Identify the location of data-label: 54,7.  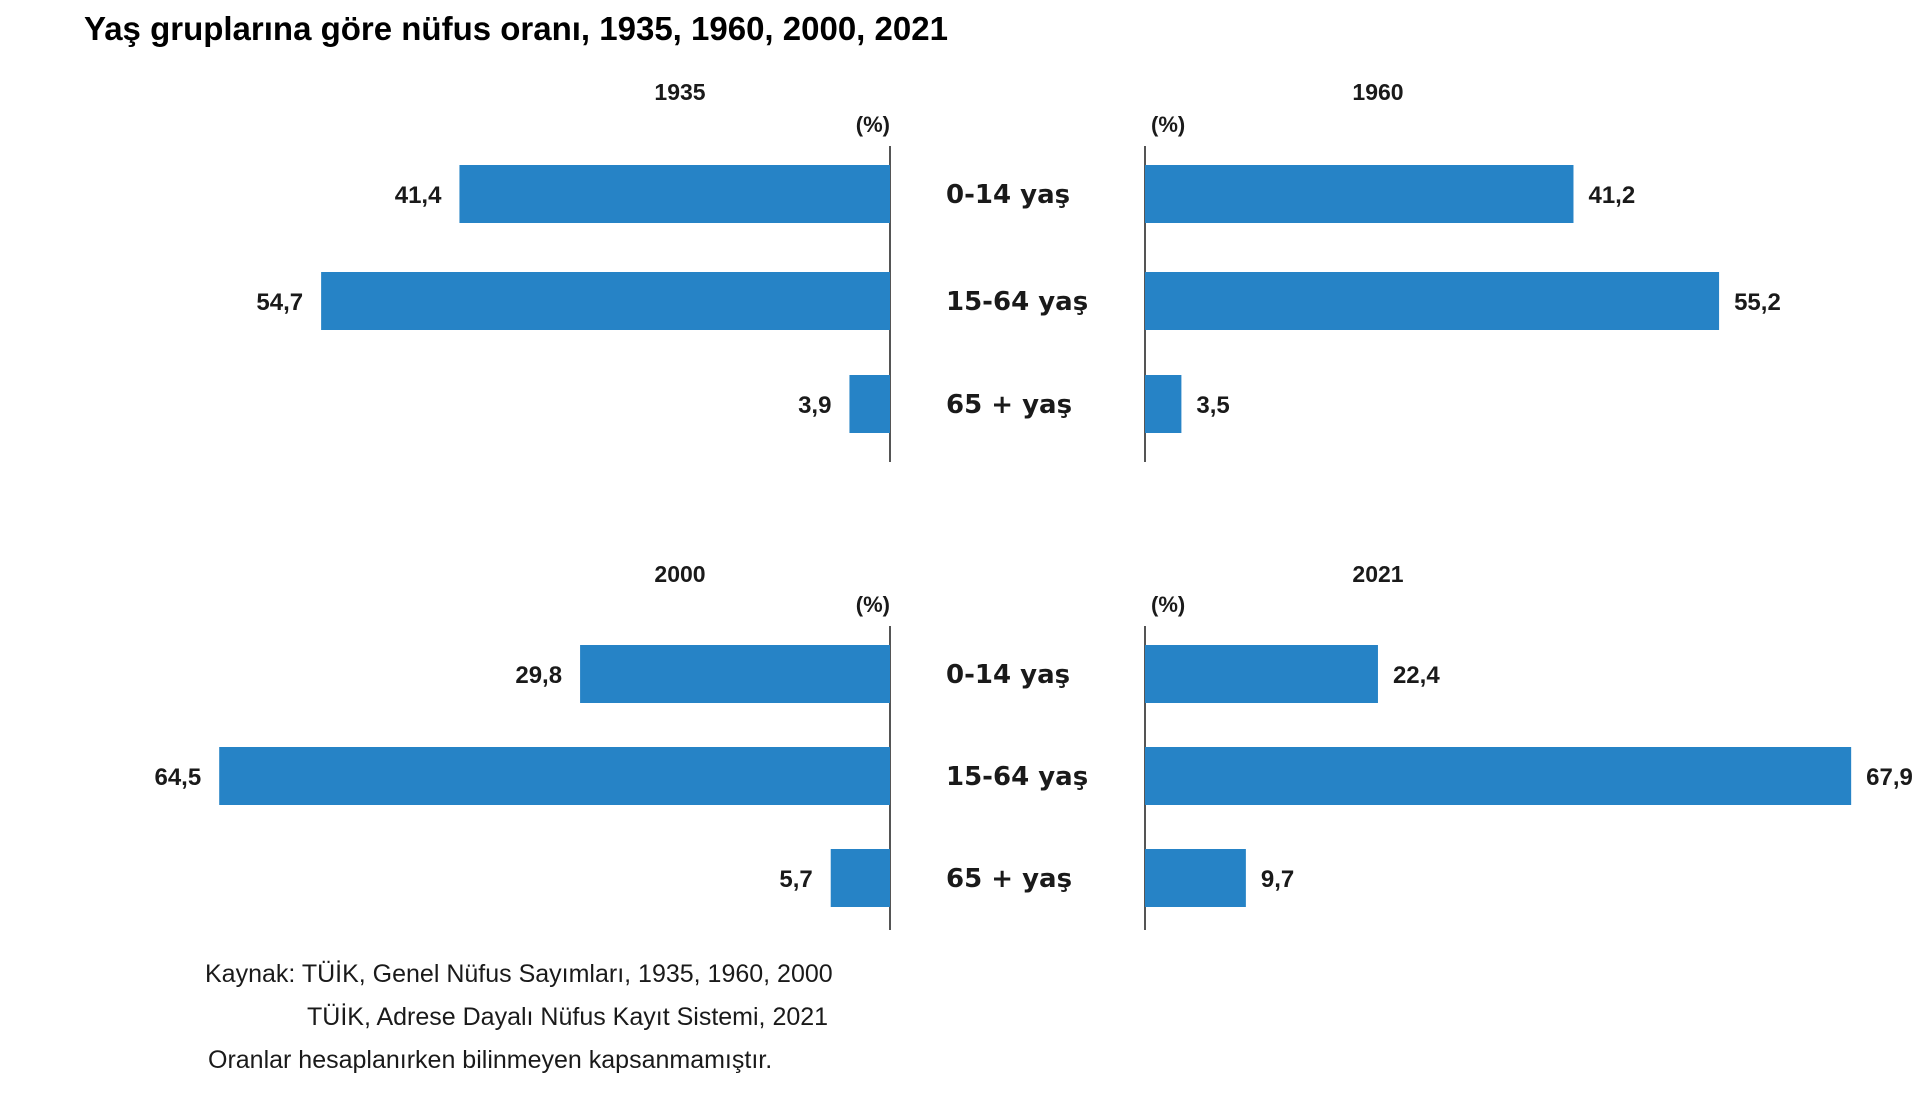
(279, 302).